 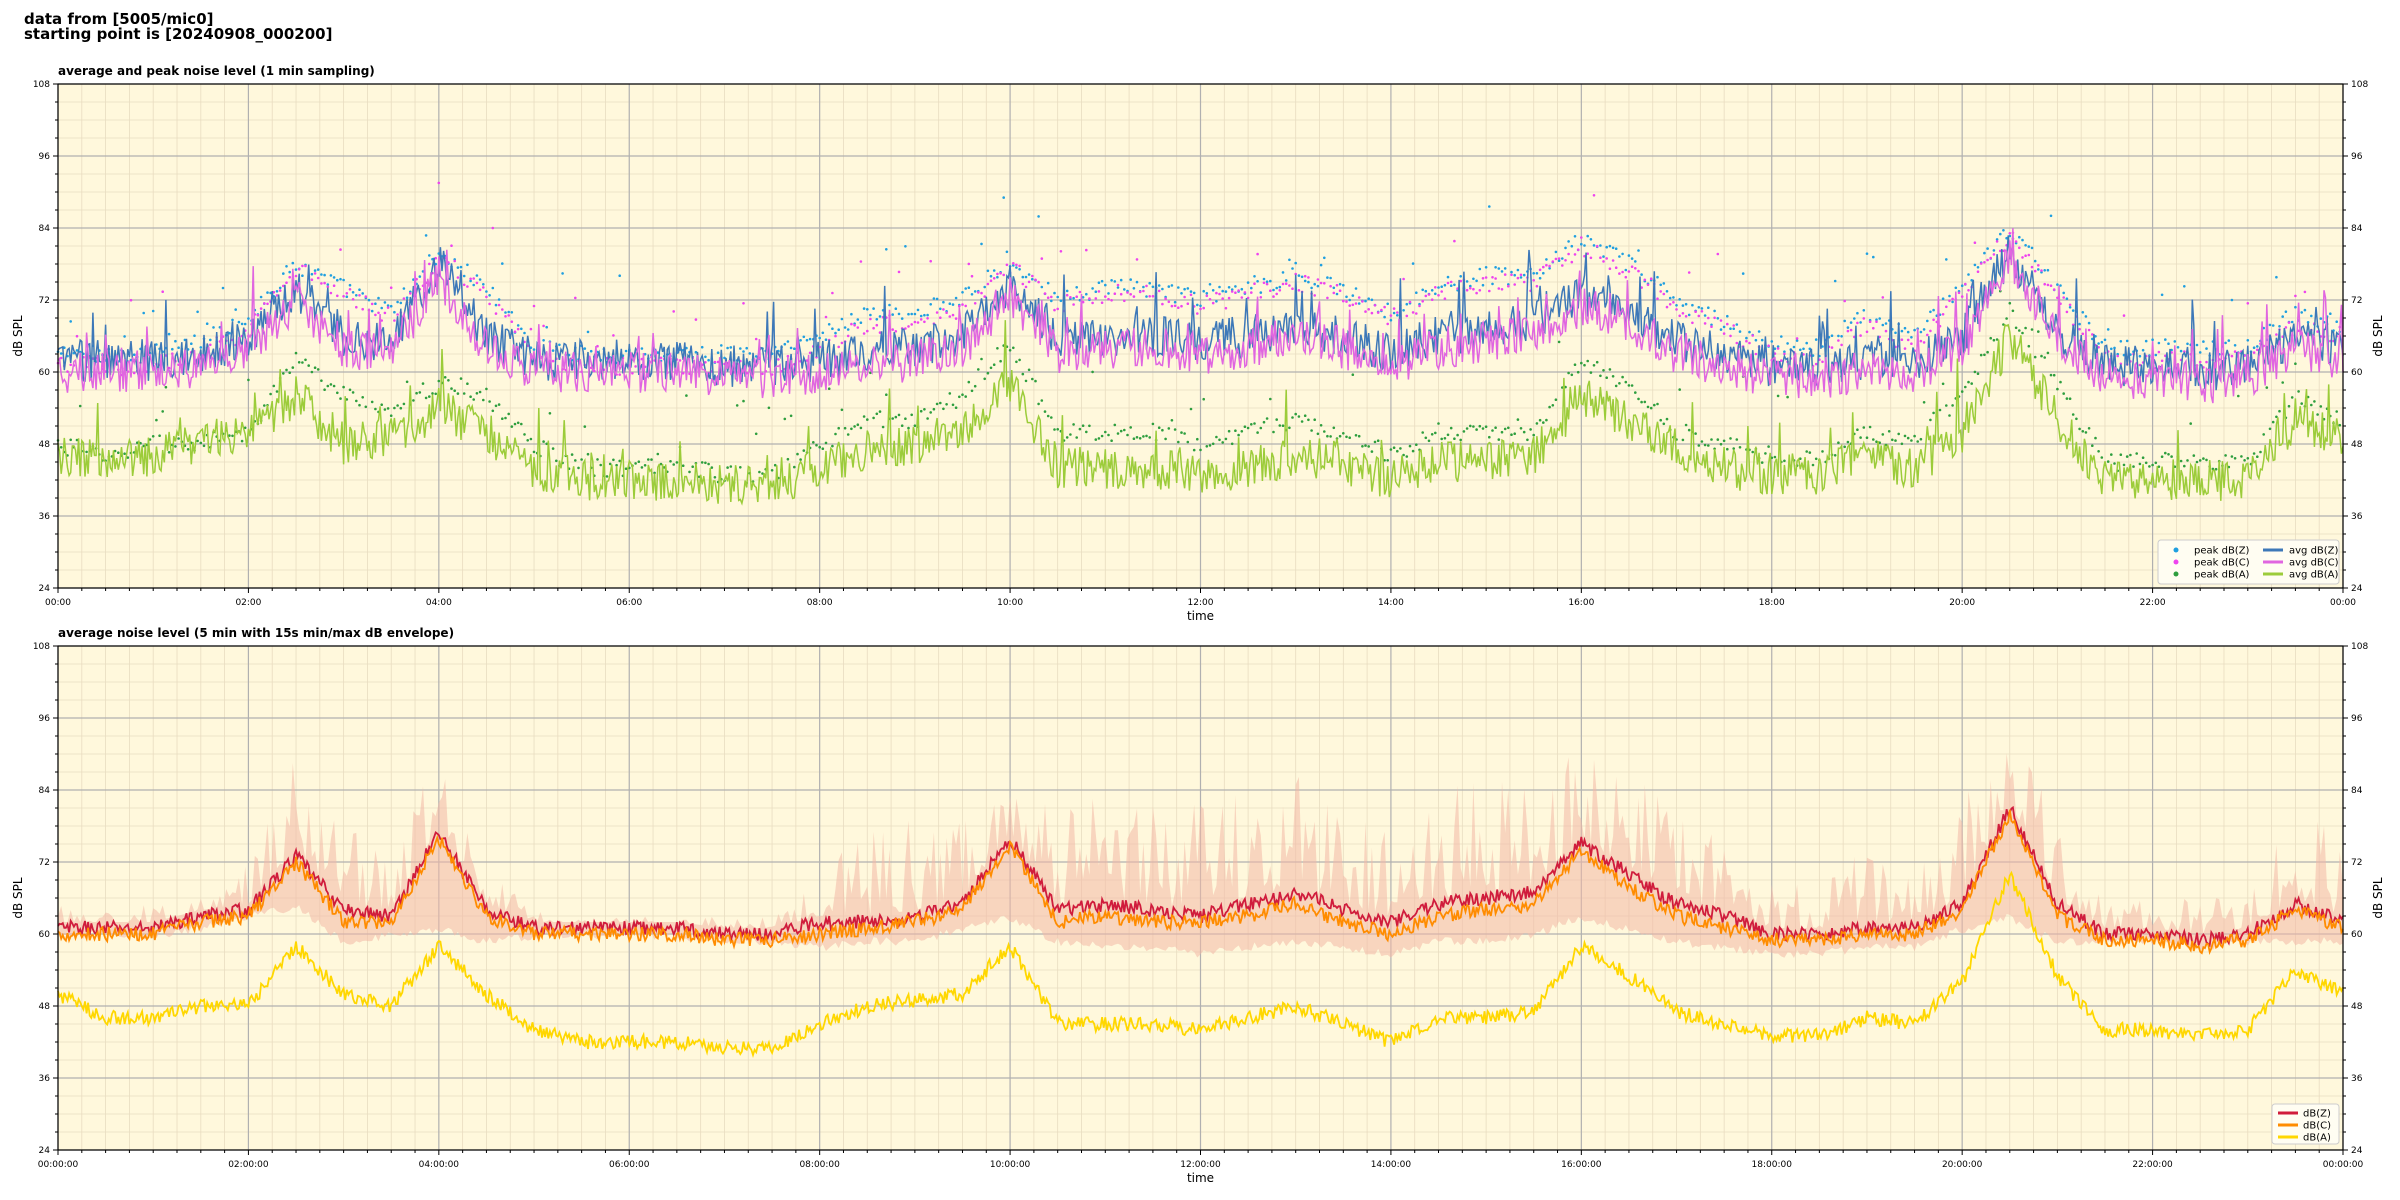 I want to click on x-tick-label: 16:00:00, so click(x=1581, y=1165).